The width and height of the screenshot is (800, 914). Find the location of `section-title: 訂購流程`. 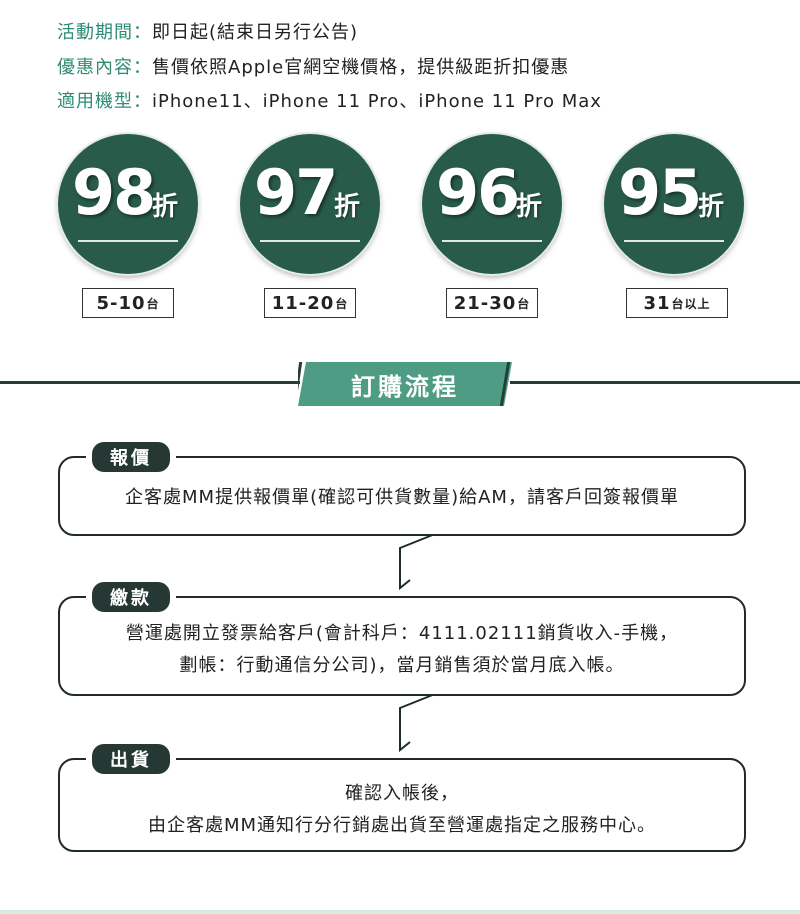

section-title: 訂購流程 is located at coordinates (405, 386).